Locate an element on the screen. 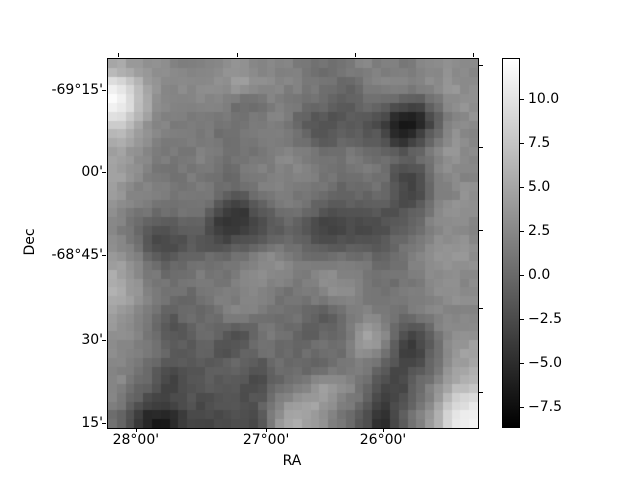 This screenshot has width=640, height=480. colorbar-tick-label: 10.0 is located at coordinates (544, 98).